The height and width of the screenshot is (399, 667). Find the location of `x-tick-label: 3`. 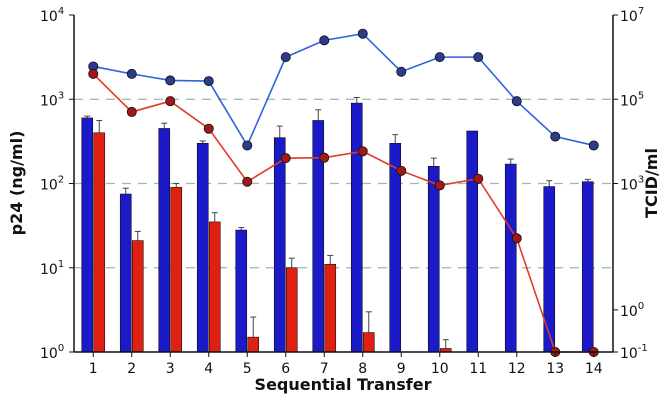

x-tick-label: 3 is located at coordinates (170, 369).